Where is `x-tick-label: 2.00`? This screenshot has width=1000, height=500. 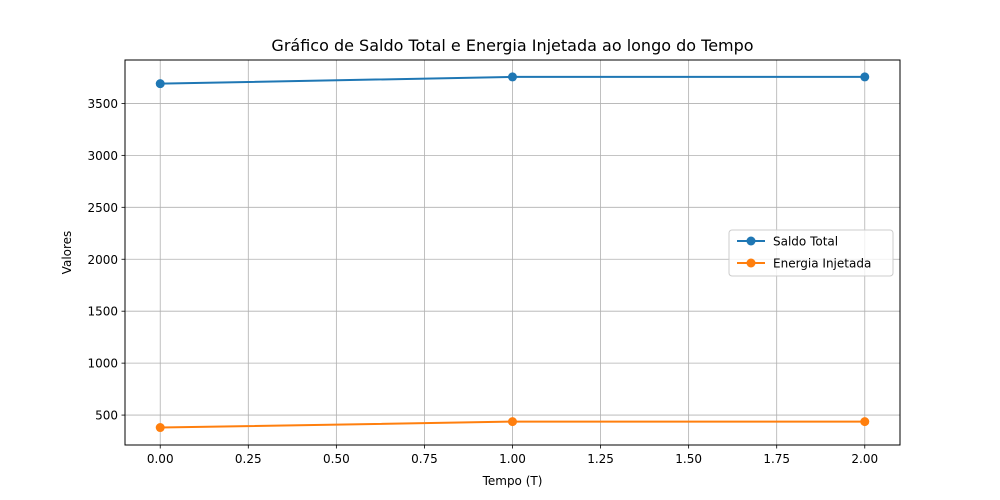
x-tick-label: 2.00 is located at coordinates (864, 459).